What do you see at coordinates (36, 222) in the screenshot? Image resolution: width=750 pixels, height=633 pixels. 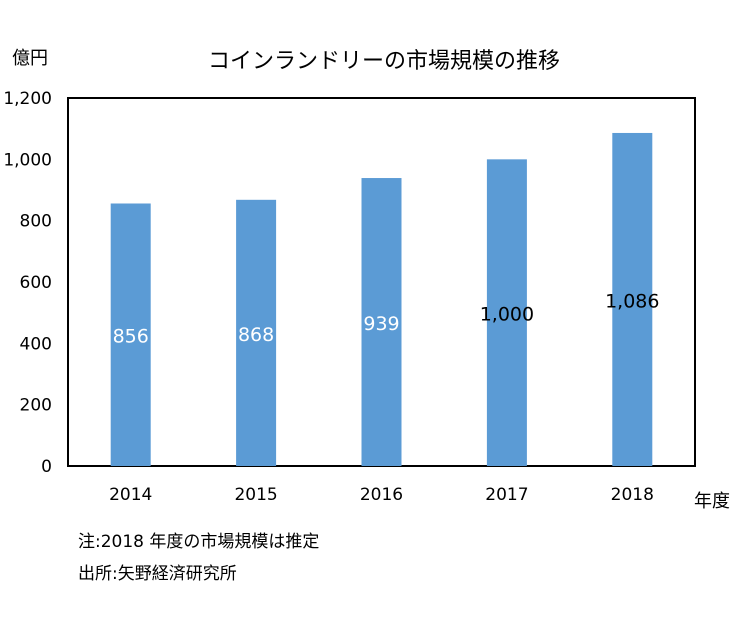 I see `y-tick-label: 800` at bounding box center [36, 222].